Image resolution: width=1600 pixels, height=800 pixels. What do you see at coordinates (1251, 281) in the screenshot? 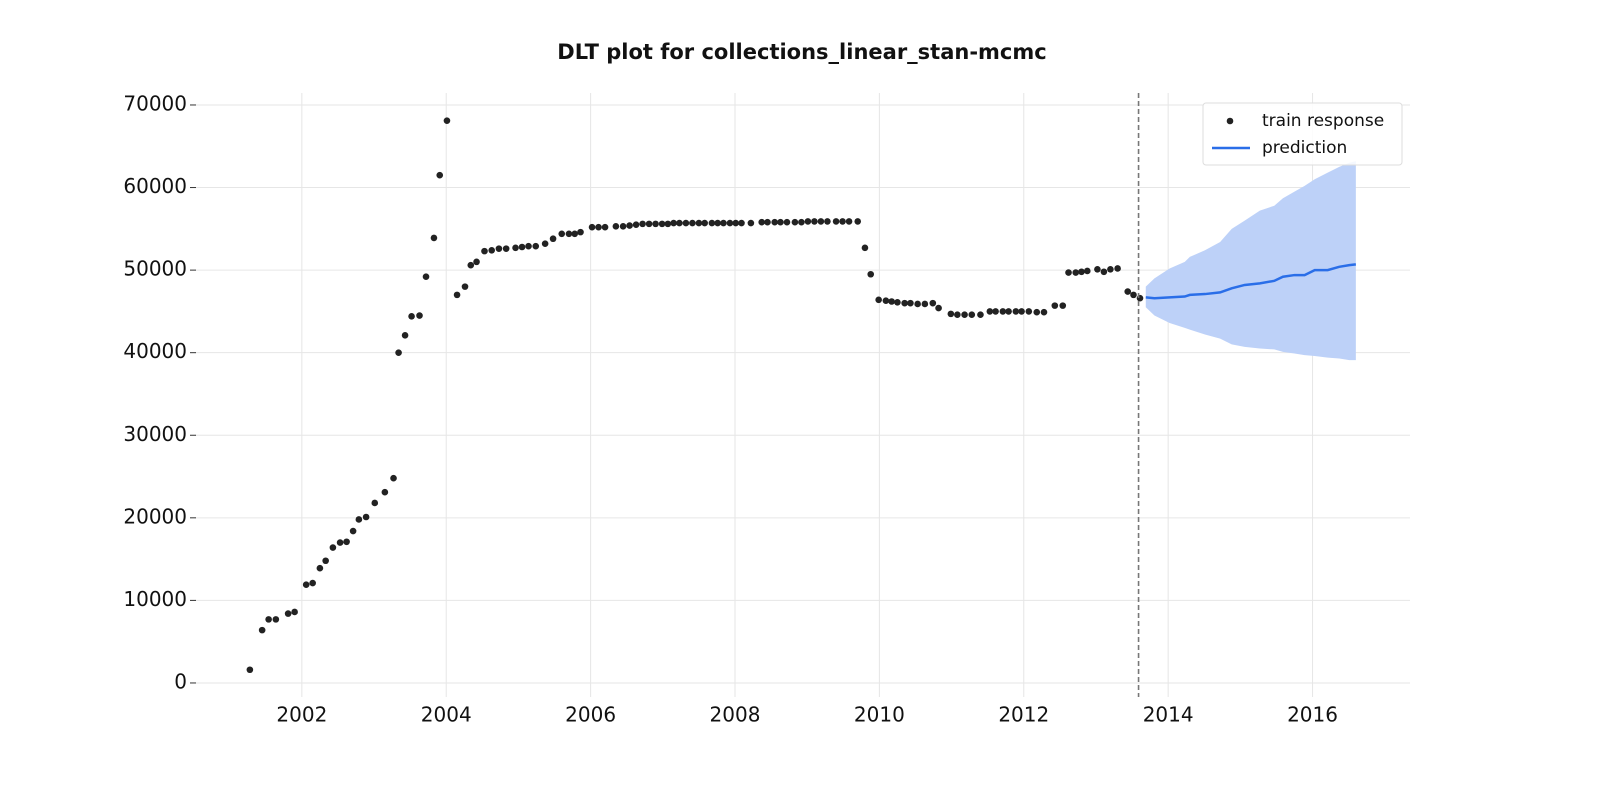
I see `prediction-line` at bounding box center [1251, 281].